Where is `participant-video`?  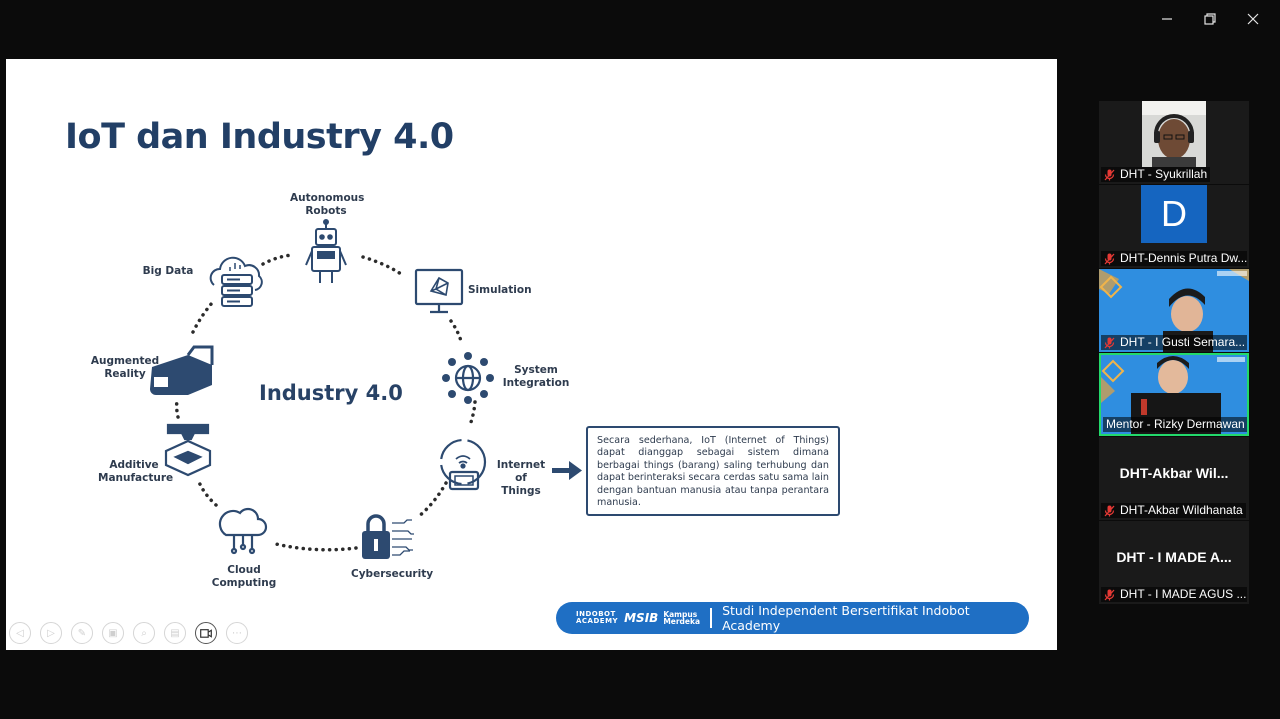
participant-video is located at coordinates (1174, 134).